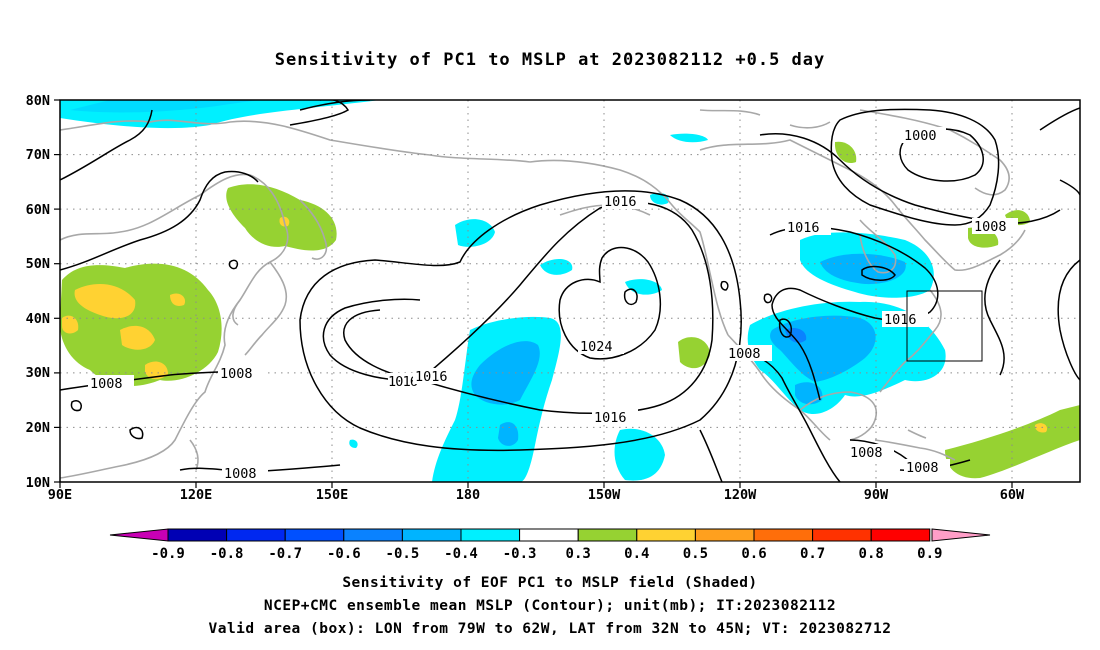 Image resolution: width=1100 pixels, height=650 pixels. Describe the element at coordinates (744, 354) in the screenshot. I see `contour-label-1008-westcoast: 1008` at that location.